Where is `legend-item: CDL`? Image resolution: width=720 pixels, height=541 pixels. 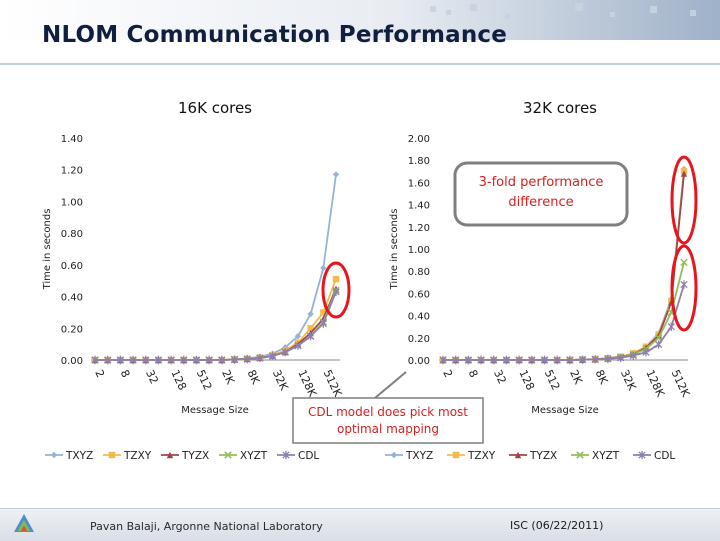
legend-item: CDL is located at coordinates (298, 456).